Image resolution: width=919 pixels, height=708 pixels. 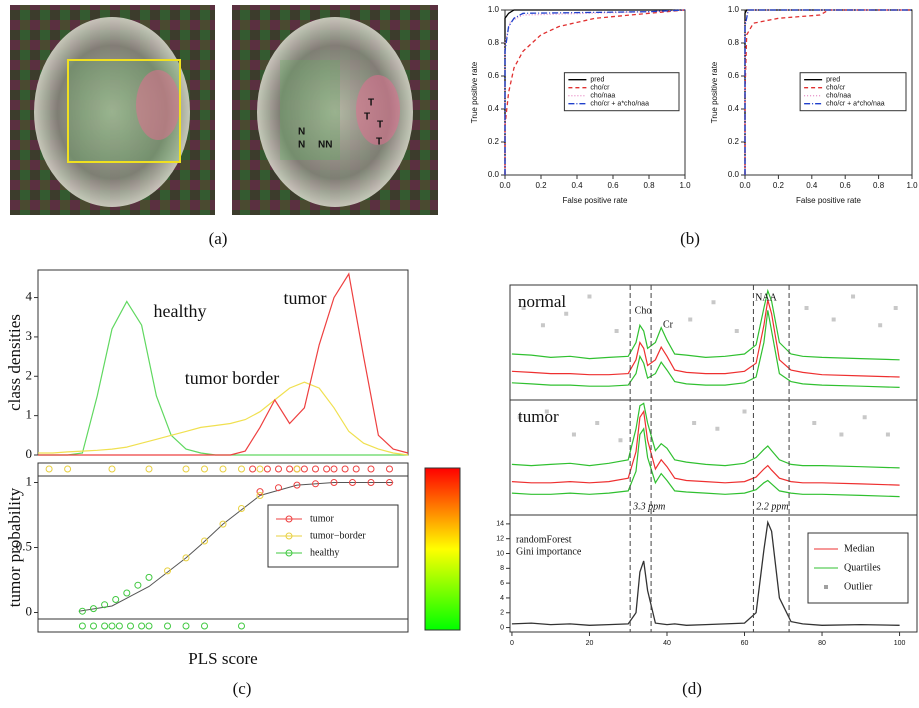 I want to click on y-tick-label: 0.0, so click(x=734, y=174).